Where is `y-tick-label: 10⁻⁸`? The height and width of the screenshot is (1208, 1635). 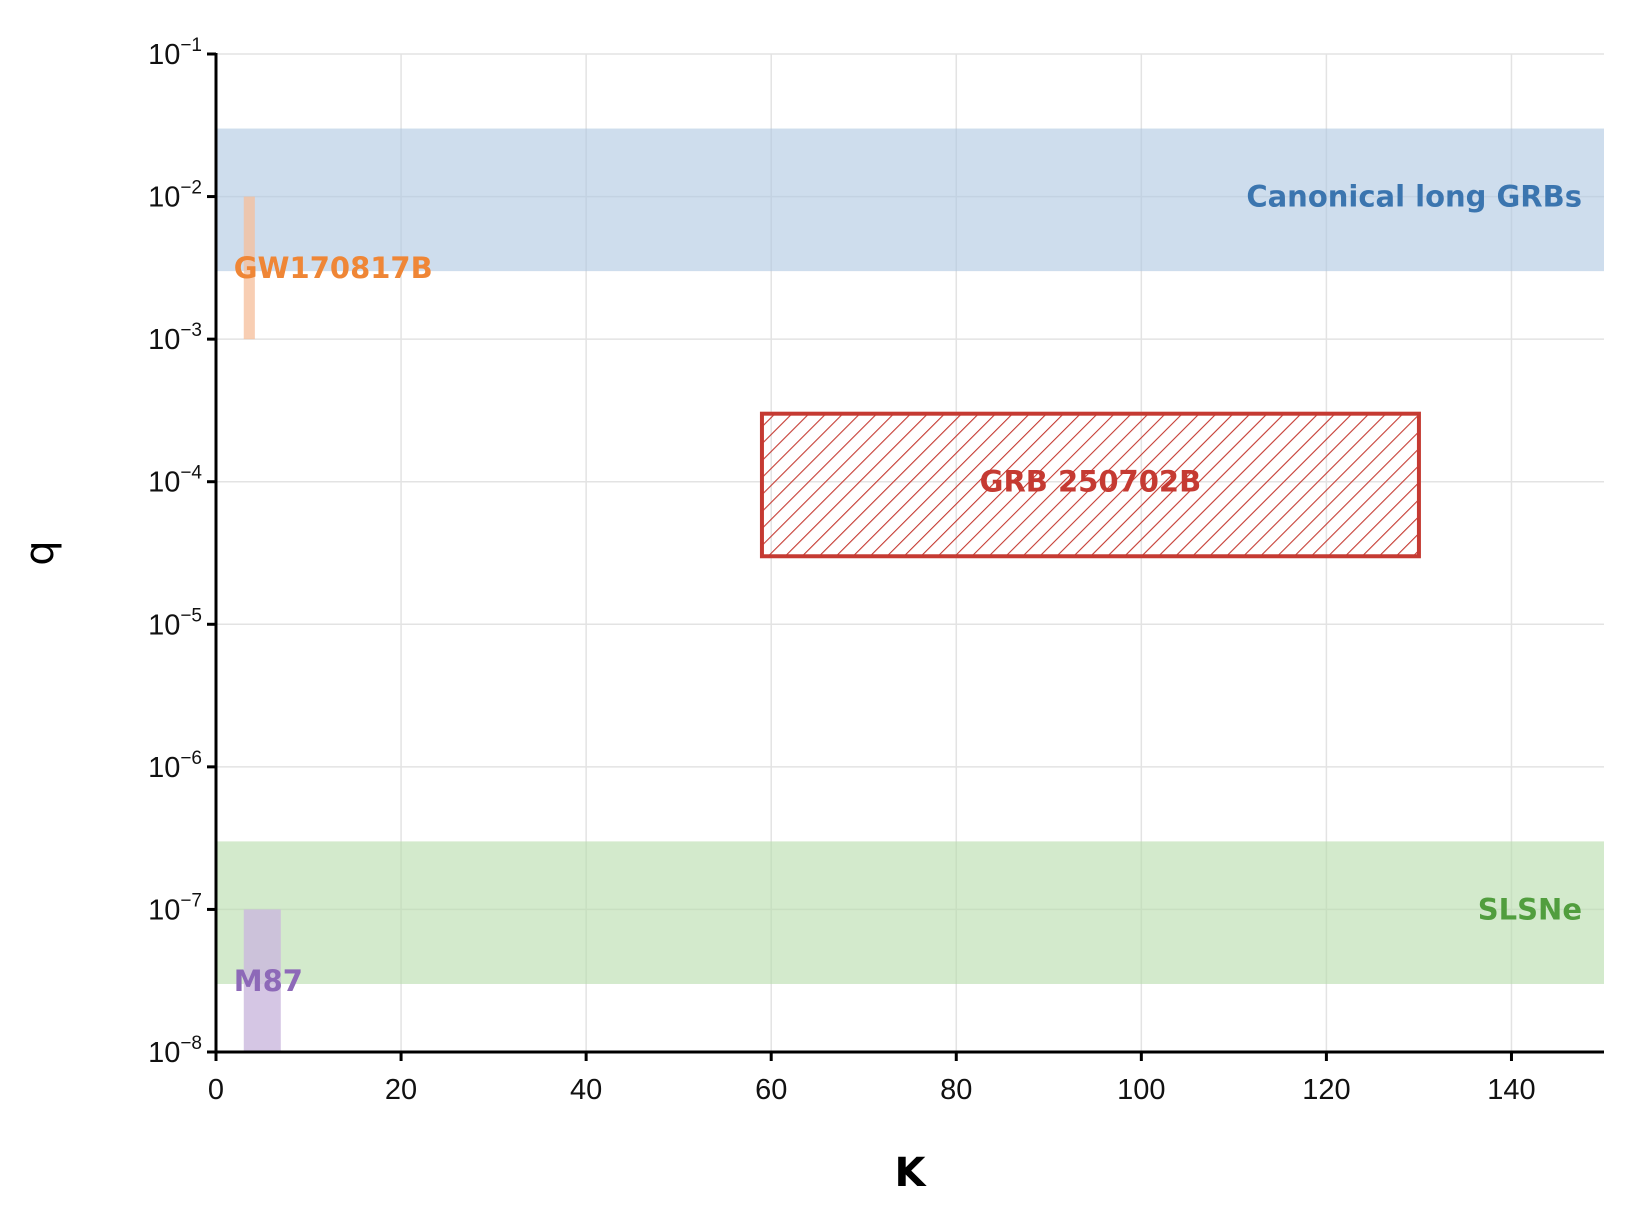
y-tick-label: 10⁻⁸ is located at coordinates (175, 1051).